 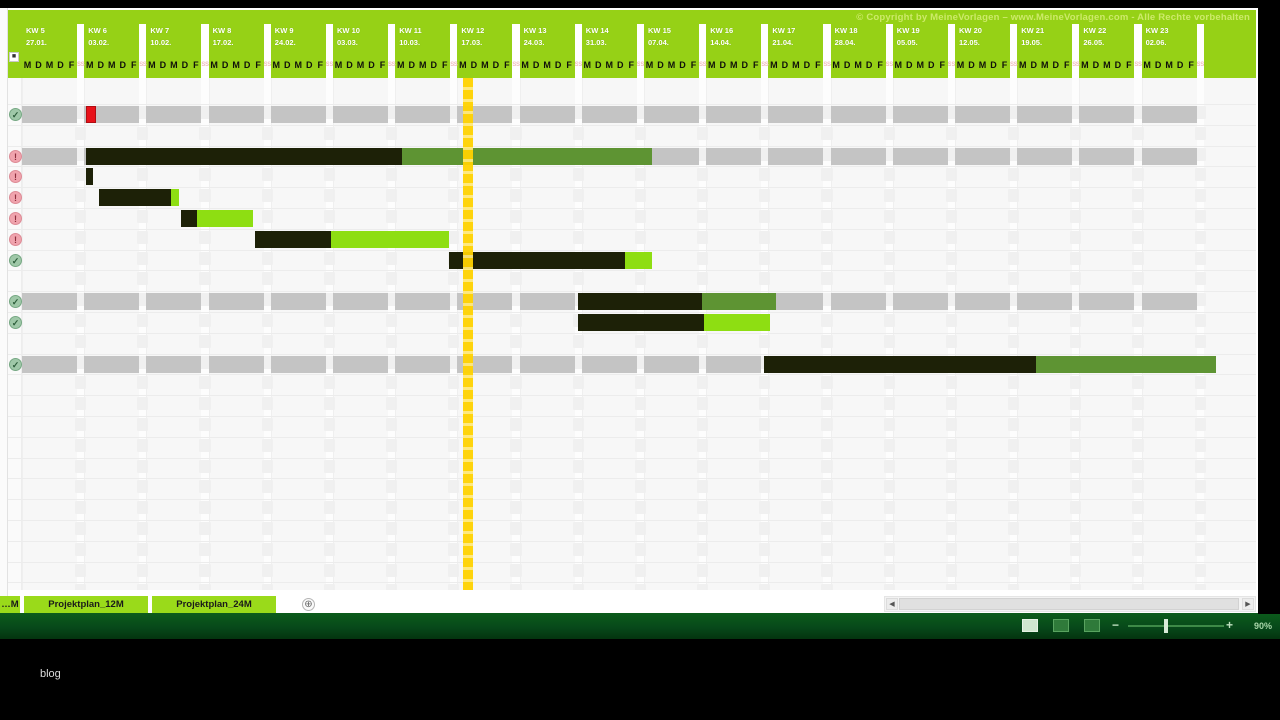 What do you see at coordinates (215, 604) in the screenshot?
I see `sheet-tab: Projektplan_24M` at bounding box center [215, 604].